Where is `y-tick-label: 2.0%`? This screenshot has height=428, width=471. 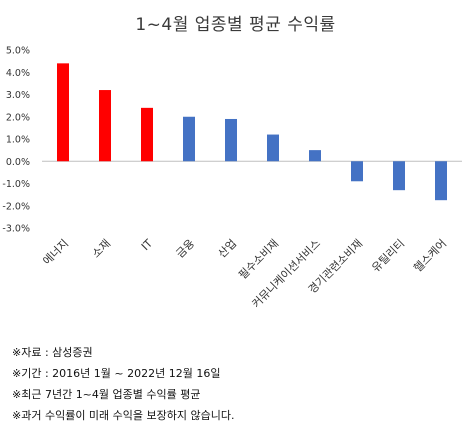
y-tick-label: 2.0% is located at coordinates (18, 117).